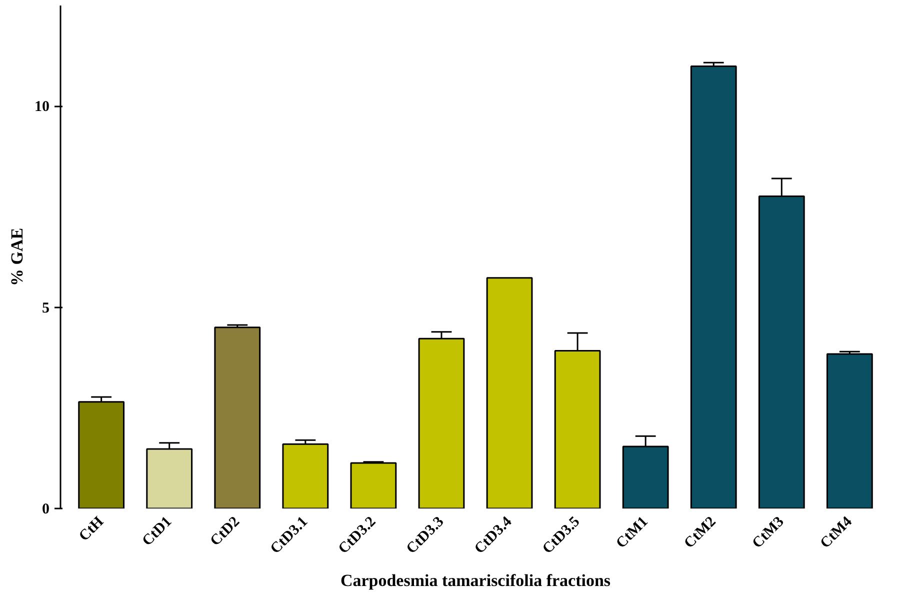 The image size is (899, 597). What do you see at coordinates (475, 580) in the screenshot?
I see `x-axis-title: Carpodesmia tamariscifolia fractions` at bounding box center [475, 580].